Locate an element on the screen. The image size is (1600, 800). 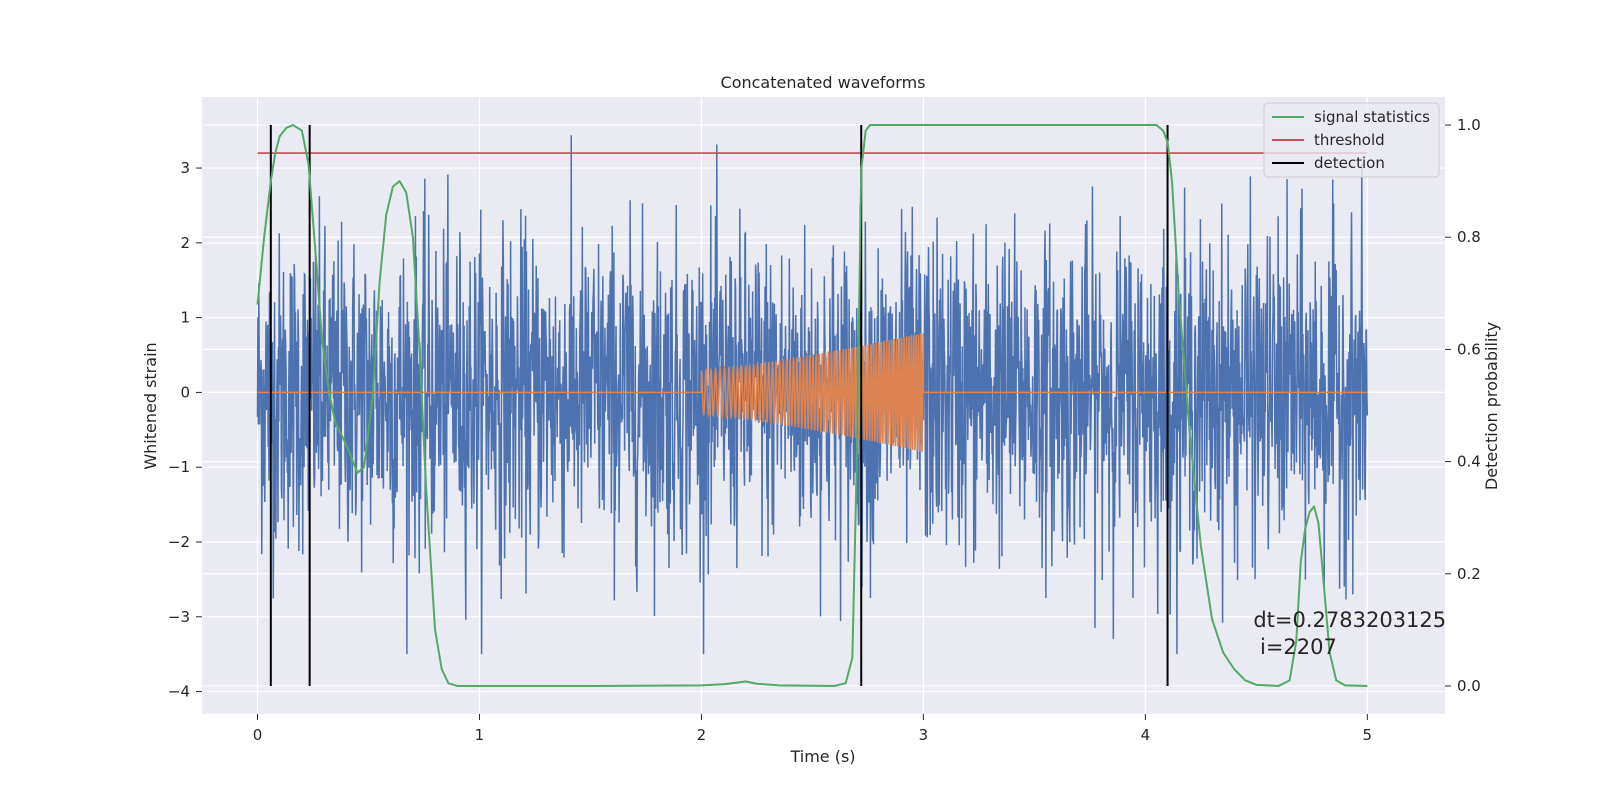
y-right-tick-label: 0.2 is located at coordinates (1469, 574).